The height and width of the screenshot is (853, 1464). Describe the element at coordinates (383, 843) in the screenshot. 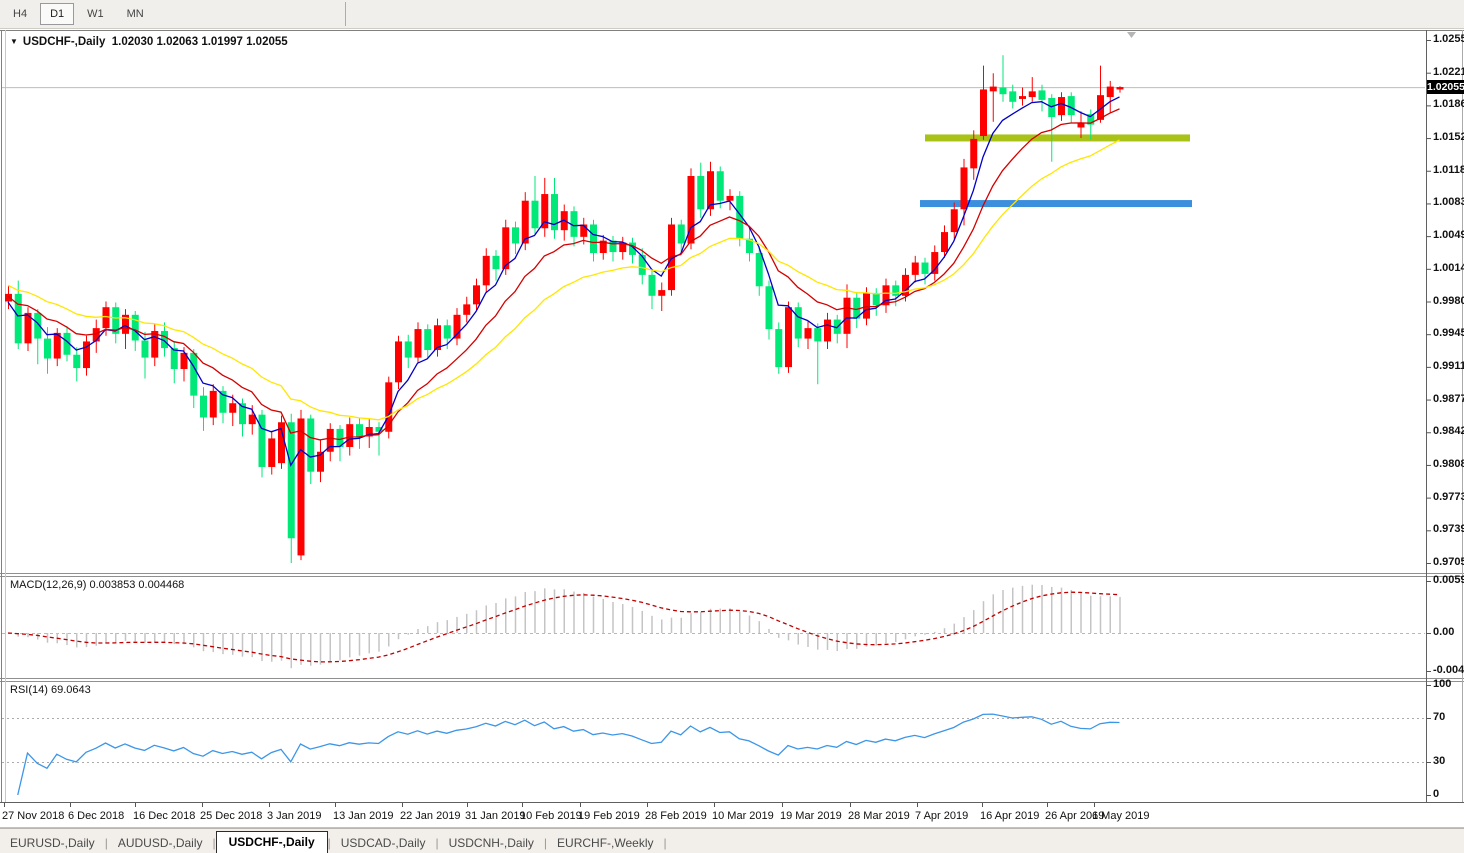

I see `chart-tab-usdcad: USDCAD-,Daily` at that location.